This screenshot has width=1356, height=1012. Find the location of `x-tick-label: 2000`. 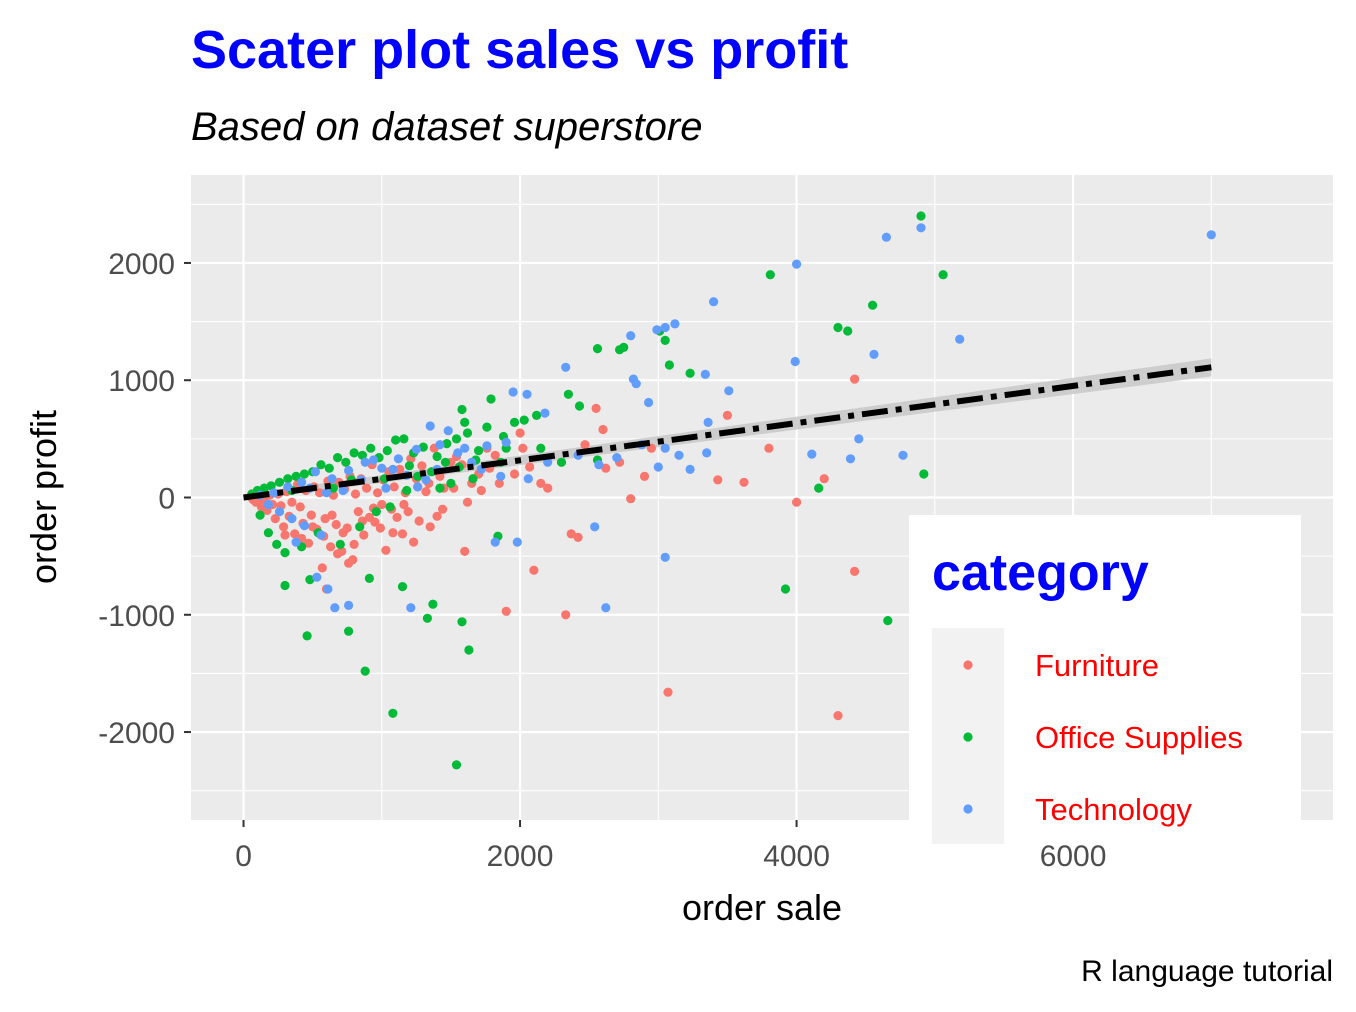

x-tick-label: 2000 is located at coordinates (520, 856).